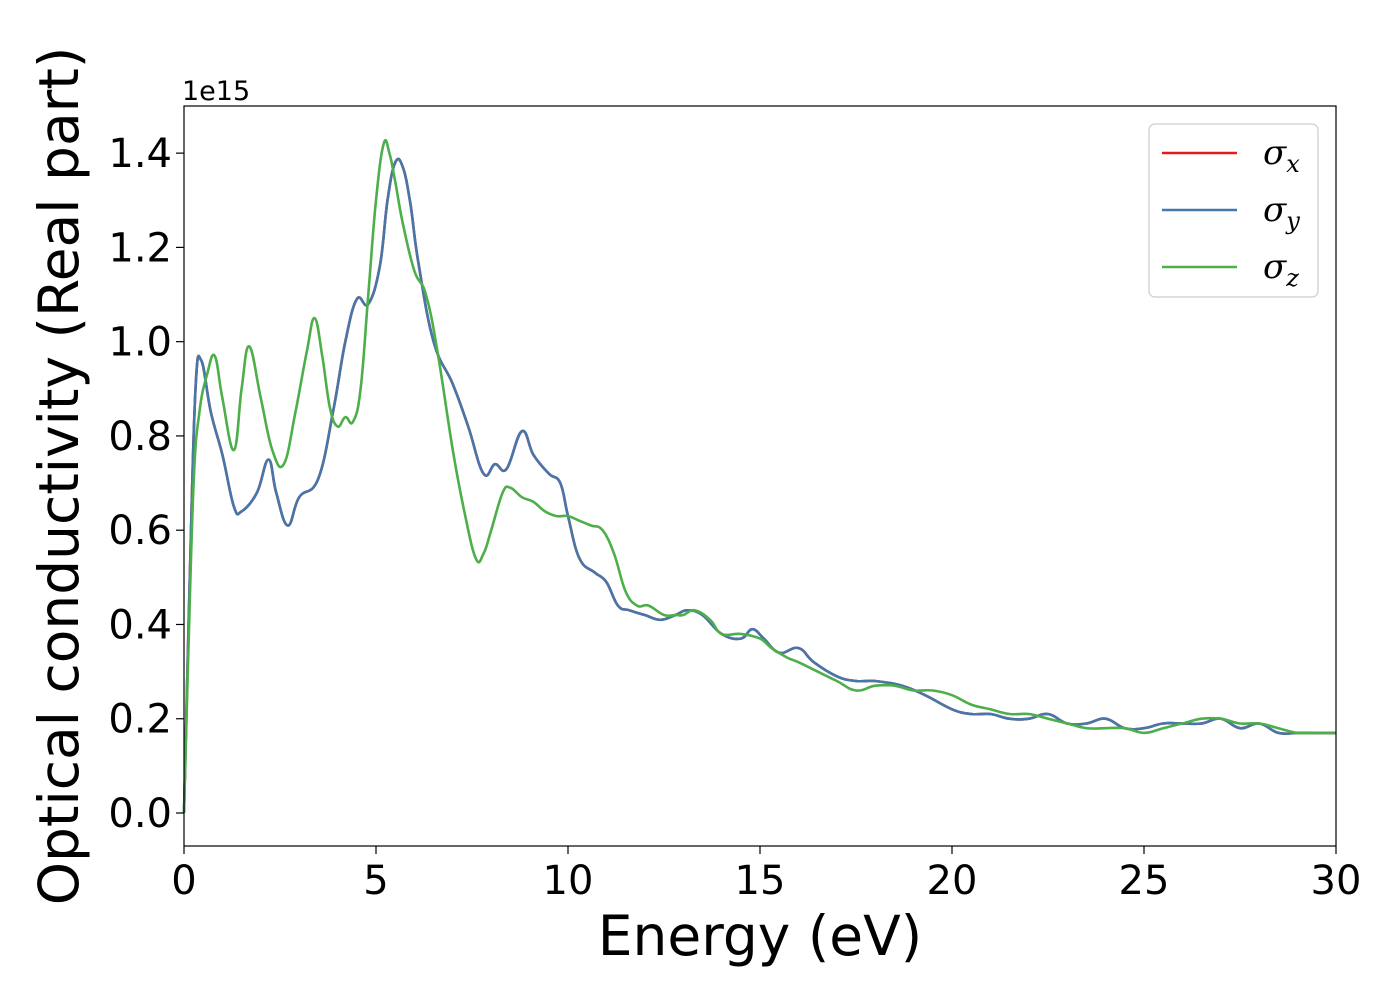 This screenshot has width=1400, height=1000. What do you see at coordinates (140, 248) in the screenshot?
I see `y-tick-label: 1.2` at bounding box center [140, 248].